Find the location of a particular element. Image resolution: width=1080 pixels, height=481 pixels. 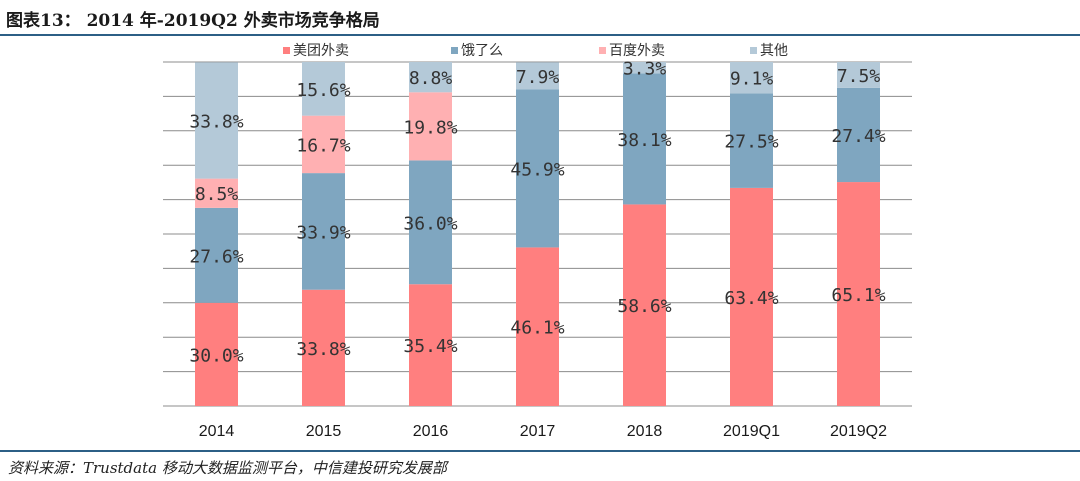

data-label: 33.9% is located at coordinates (323, 232).